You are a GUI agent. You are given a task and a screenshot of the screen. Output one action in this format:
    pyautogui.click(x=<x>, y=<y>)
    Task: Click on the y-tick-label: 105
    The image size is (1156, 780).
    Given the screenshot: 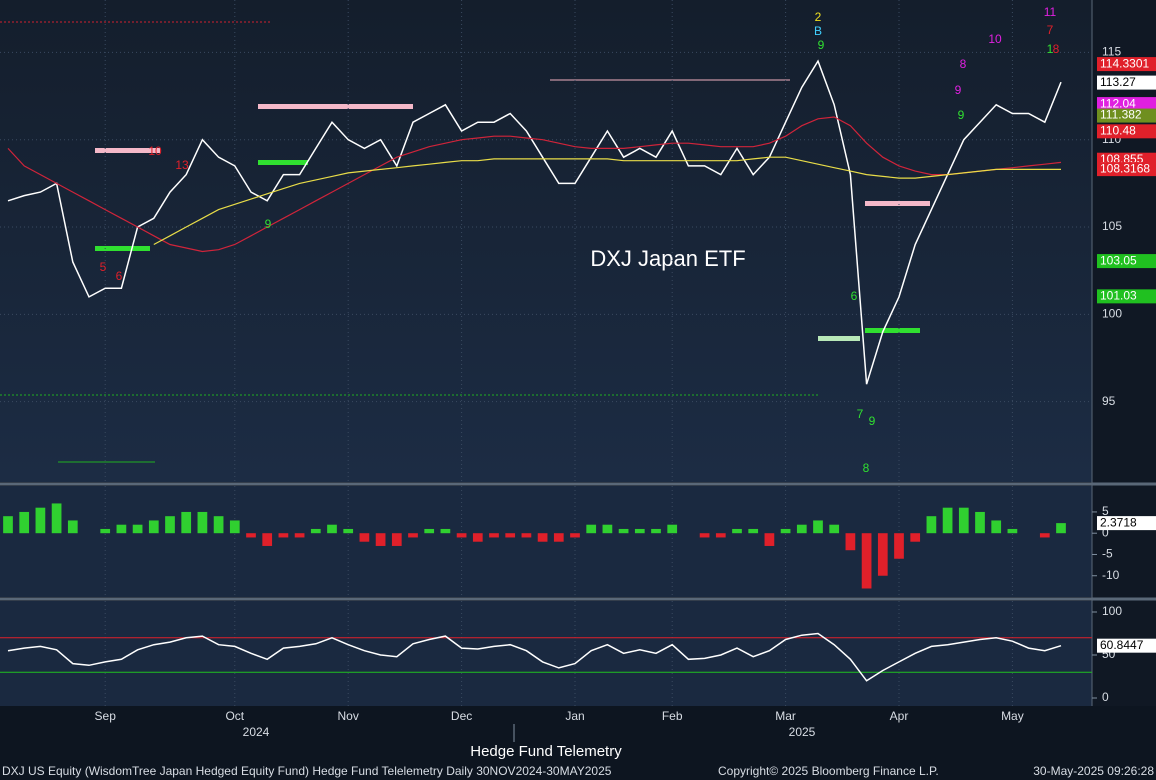 What is the action you would take?
    pyautogui.click(x=1112, y=226)
    